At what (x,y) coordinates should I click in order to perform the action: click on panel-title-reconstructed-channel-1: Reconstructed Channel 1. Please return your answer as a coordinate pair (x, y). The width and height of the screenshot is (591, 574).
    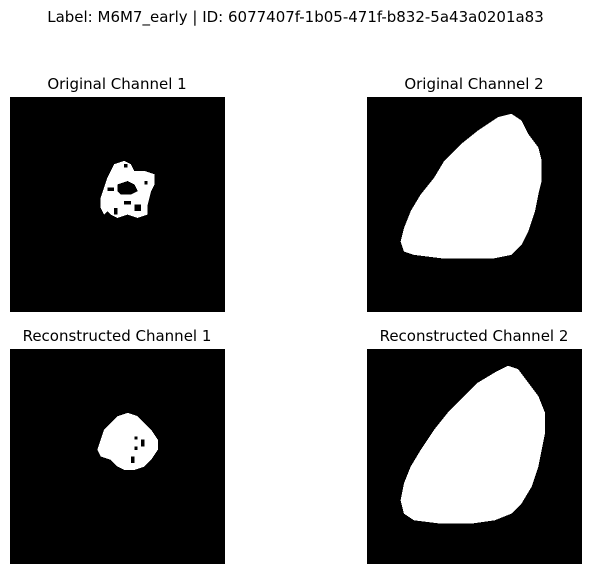
    Looking at the image, I should click on (117, 336).